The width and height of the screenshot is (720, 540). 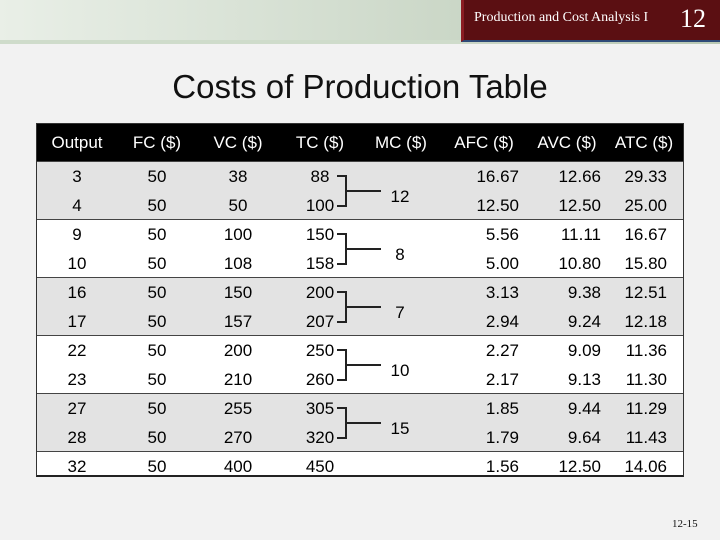 What do you see at coordinates (584, 379) in the screenshot?
I see `table-cell-avc: 9.13` at bounding box center [584, 379].